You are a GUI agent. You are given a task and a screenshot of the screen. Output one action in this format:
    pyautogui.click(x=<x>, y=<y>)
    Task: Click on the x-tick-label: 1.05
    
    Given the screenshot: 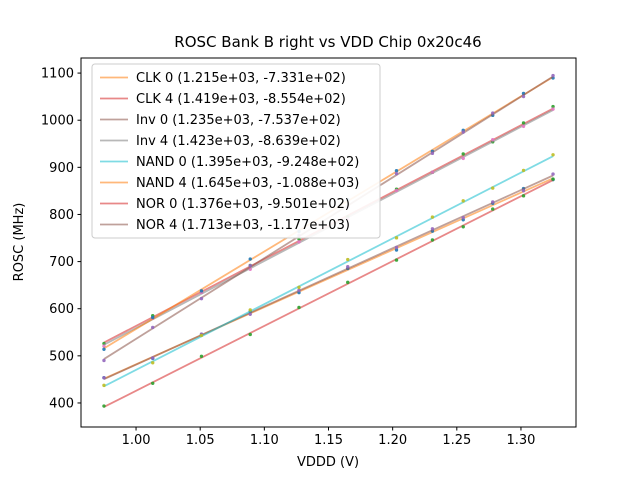 What is the action you would take?
    pyautogui.click(x=200, y=440)
    